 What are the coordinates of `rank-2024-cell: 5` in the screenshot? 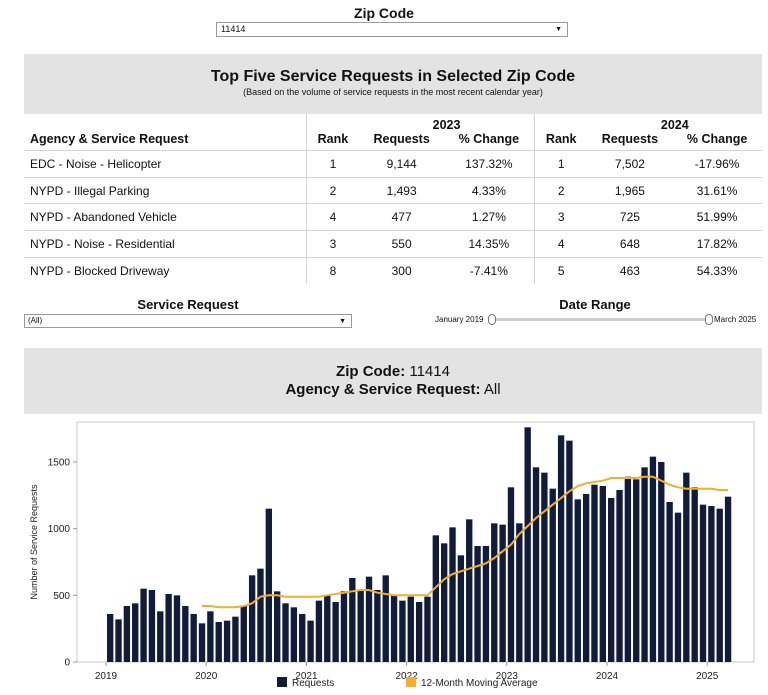 It's located at (560, 270).